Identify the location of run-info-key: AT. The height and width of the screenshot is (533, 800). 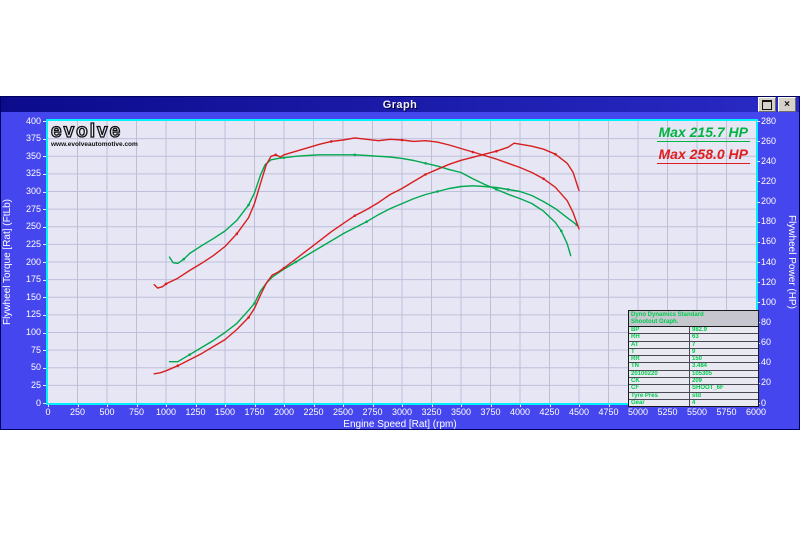
(659, 344).